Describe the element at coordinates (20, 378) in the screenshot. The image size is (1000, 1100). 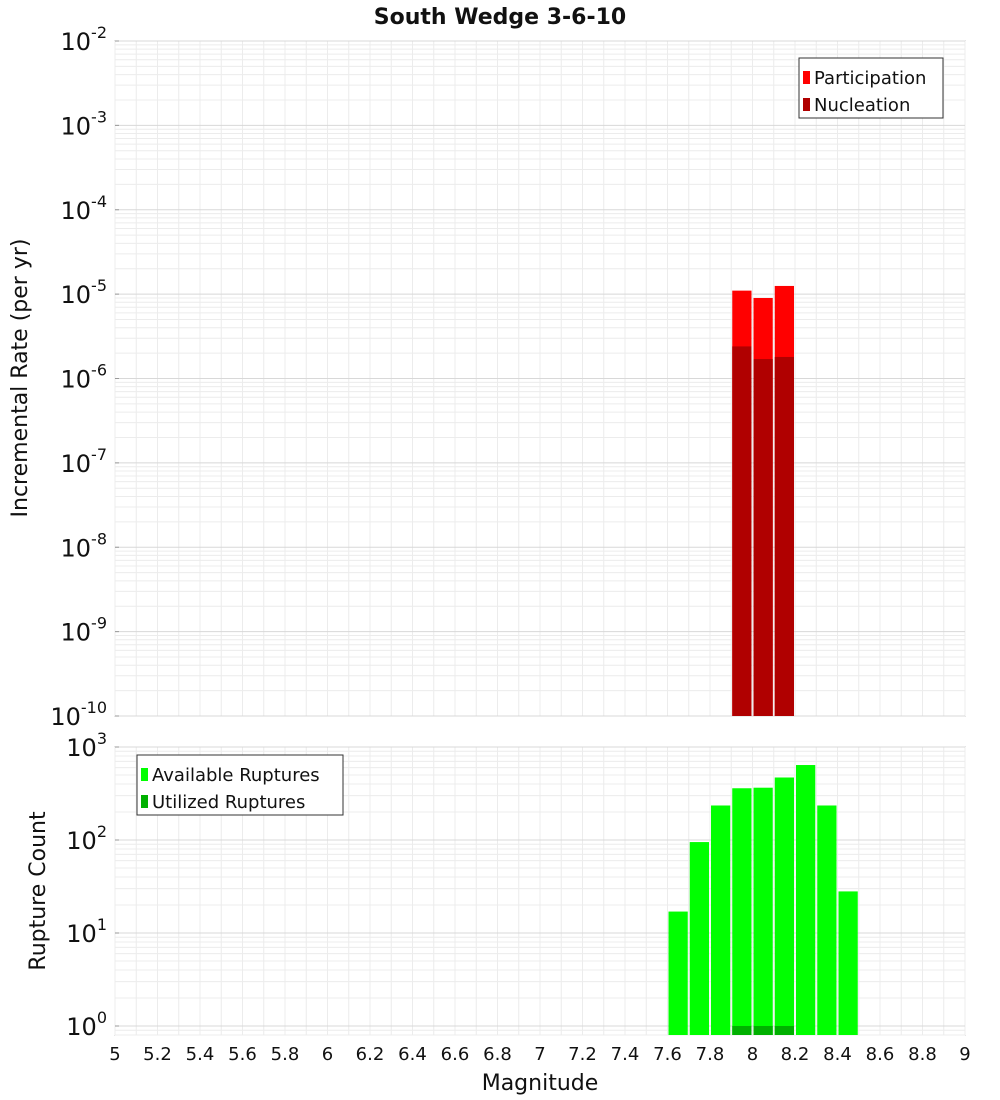
I see `top-y-axis-label: Incremental Rate (per yr)` at that location.